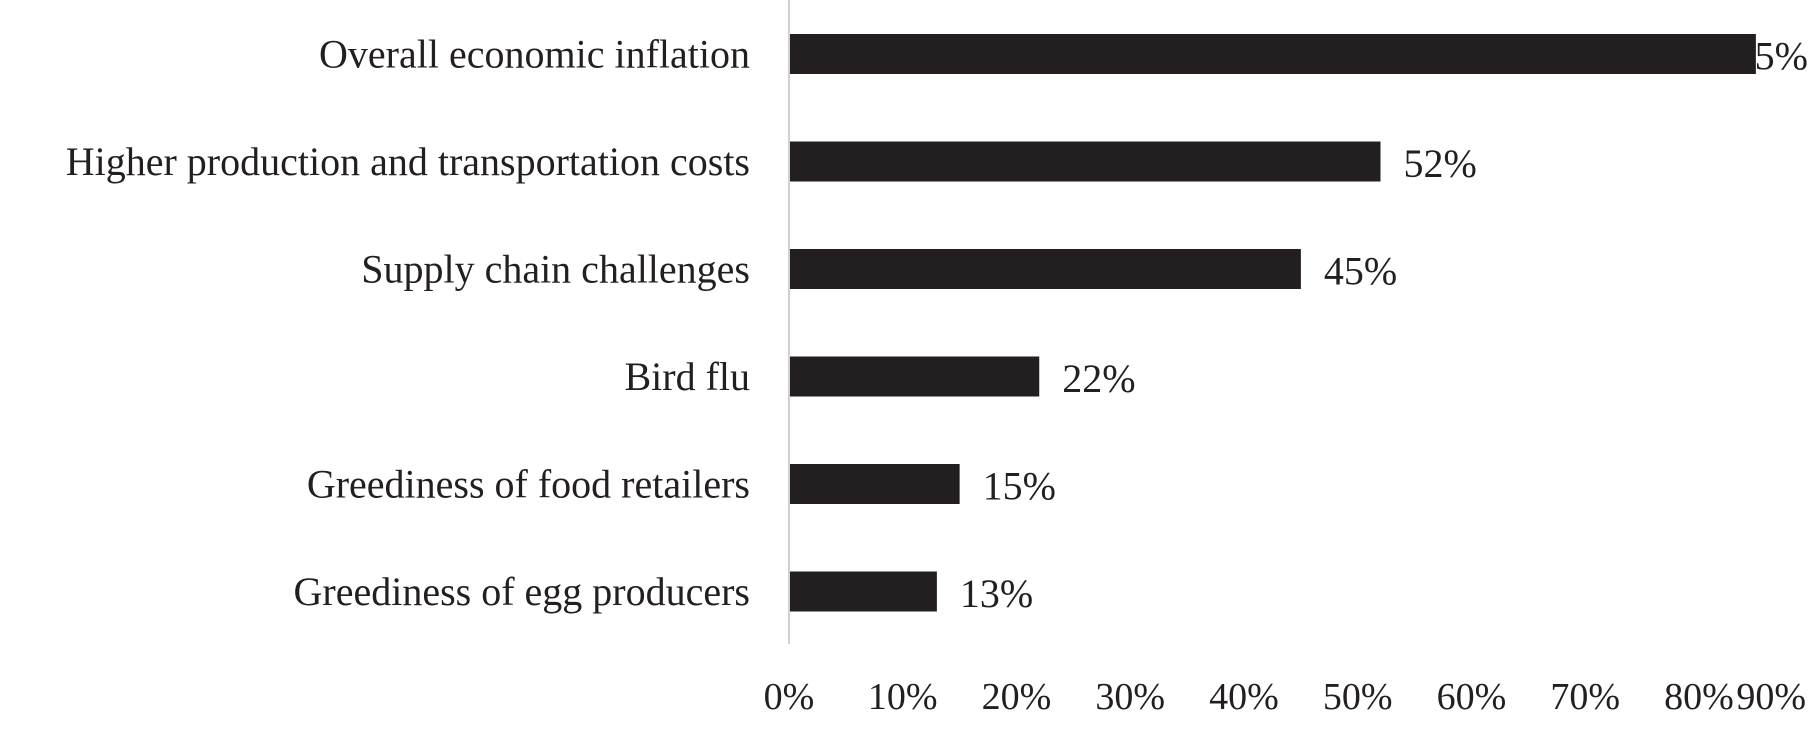  Describe the element at coordinates (1244, 697) in the screenshot. I see `x-tick-label-40: 40%` at that location.